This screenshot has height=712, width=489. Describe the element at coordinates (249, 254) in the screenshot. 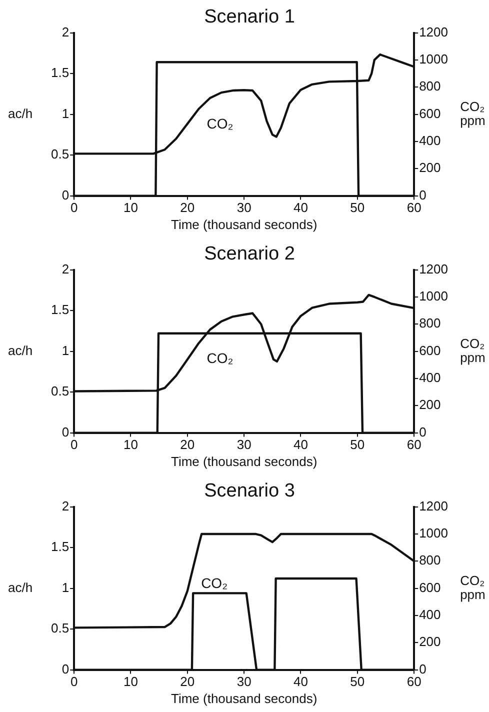

I see `chart-title: Scenario 2` at that location.